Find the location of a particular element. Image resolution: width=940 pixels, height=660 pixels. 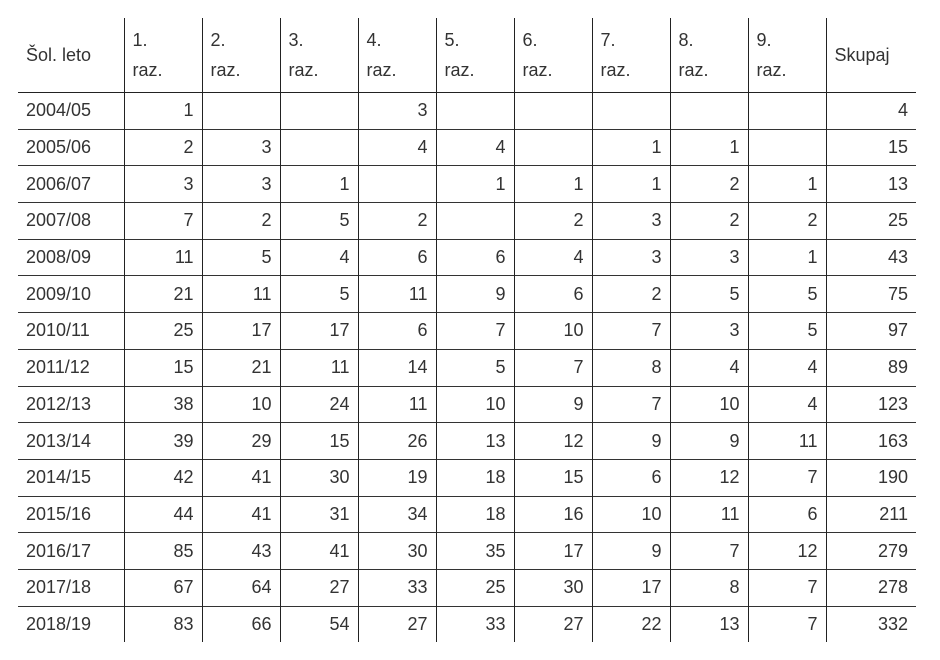

year-cell: 2004/05 is located at coordinates (71, 111).